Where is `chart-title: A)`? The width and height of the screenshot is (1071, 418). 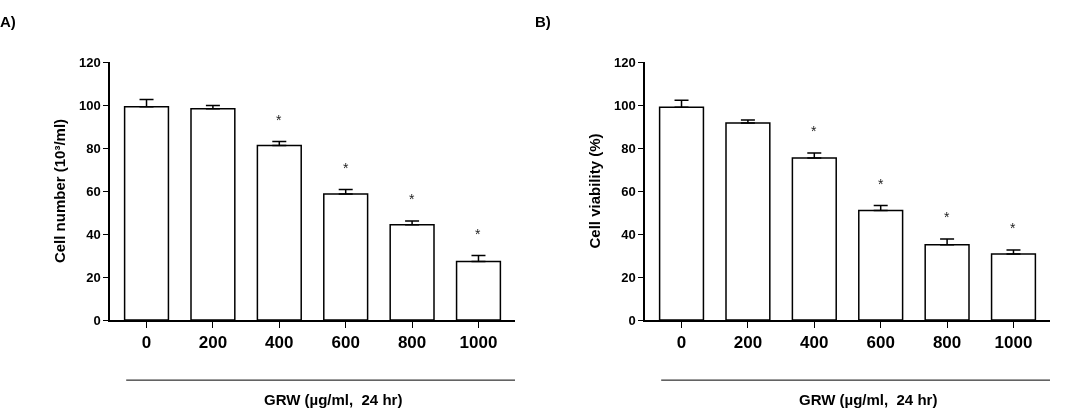
chart-title: A) is located at coordinates (8, 22).